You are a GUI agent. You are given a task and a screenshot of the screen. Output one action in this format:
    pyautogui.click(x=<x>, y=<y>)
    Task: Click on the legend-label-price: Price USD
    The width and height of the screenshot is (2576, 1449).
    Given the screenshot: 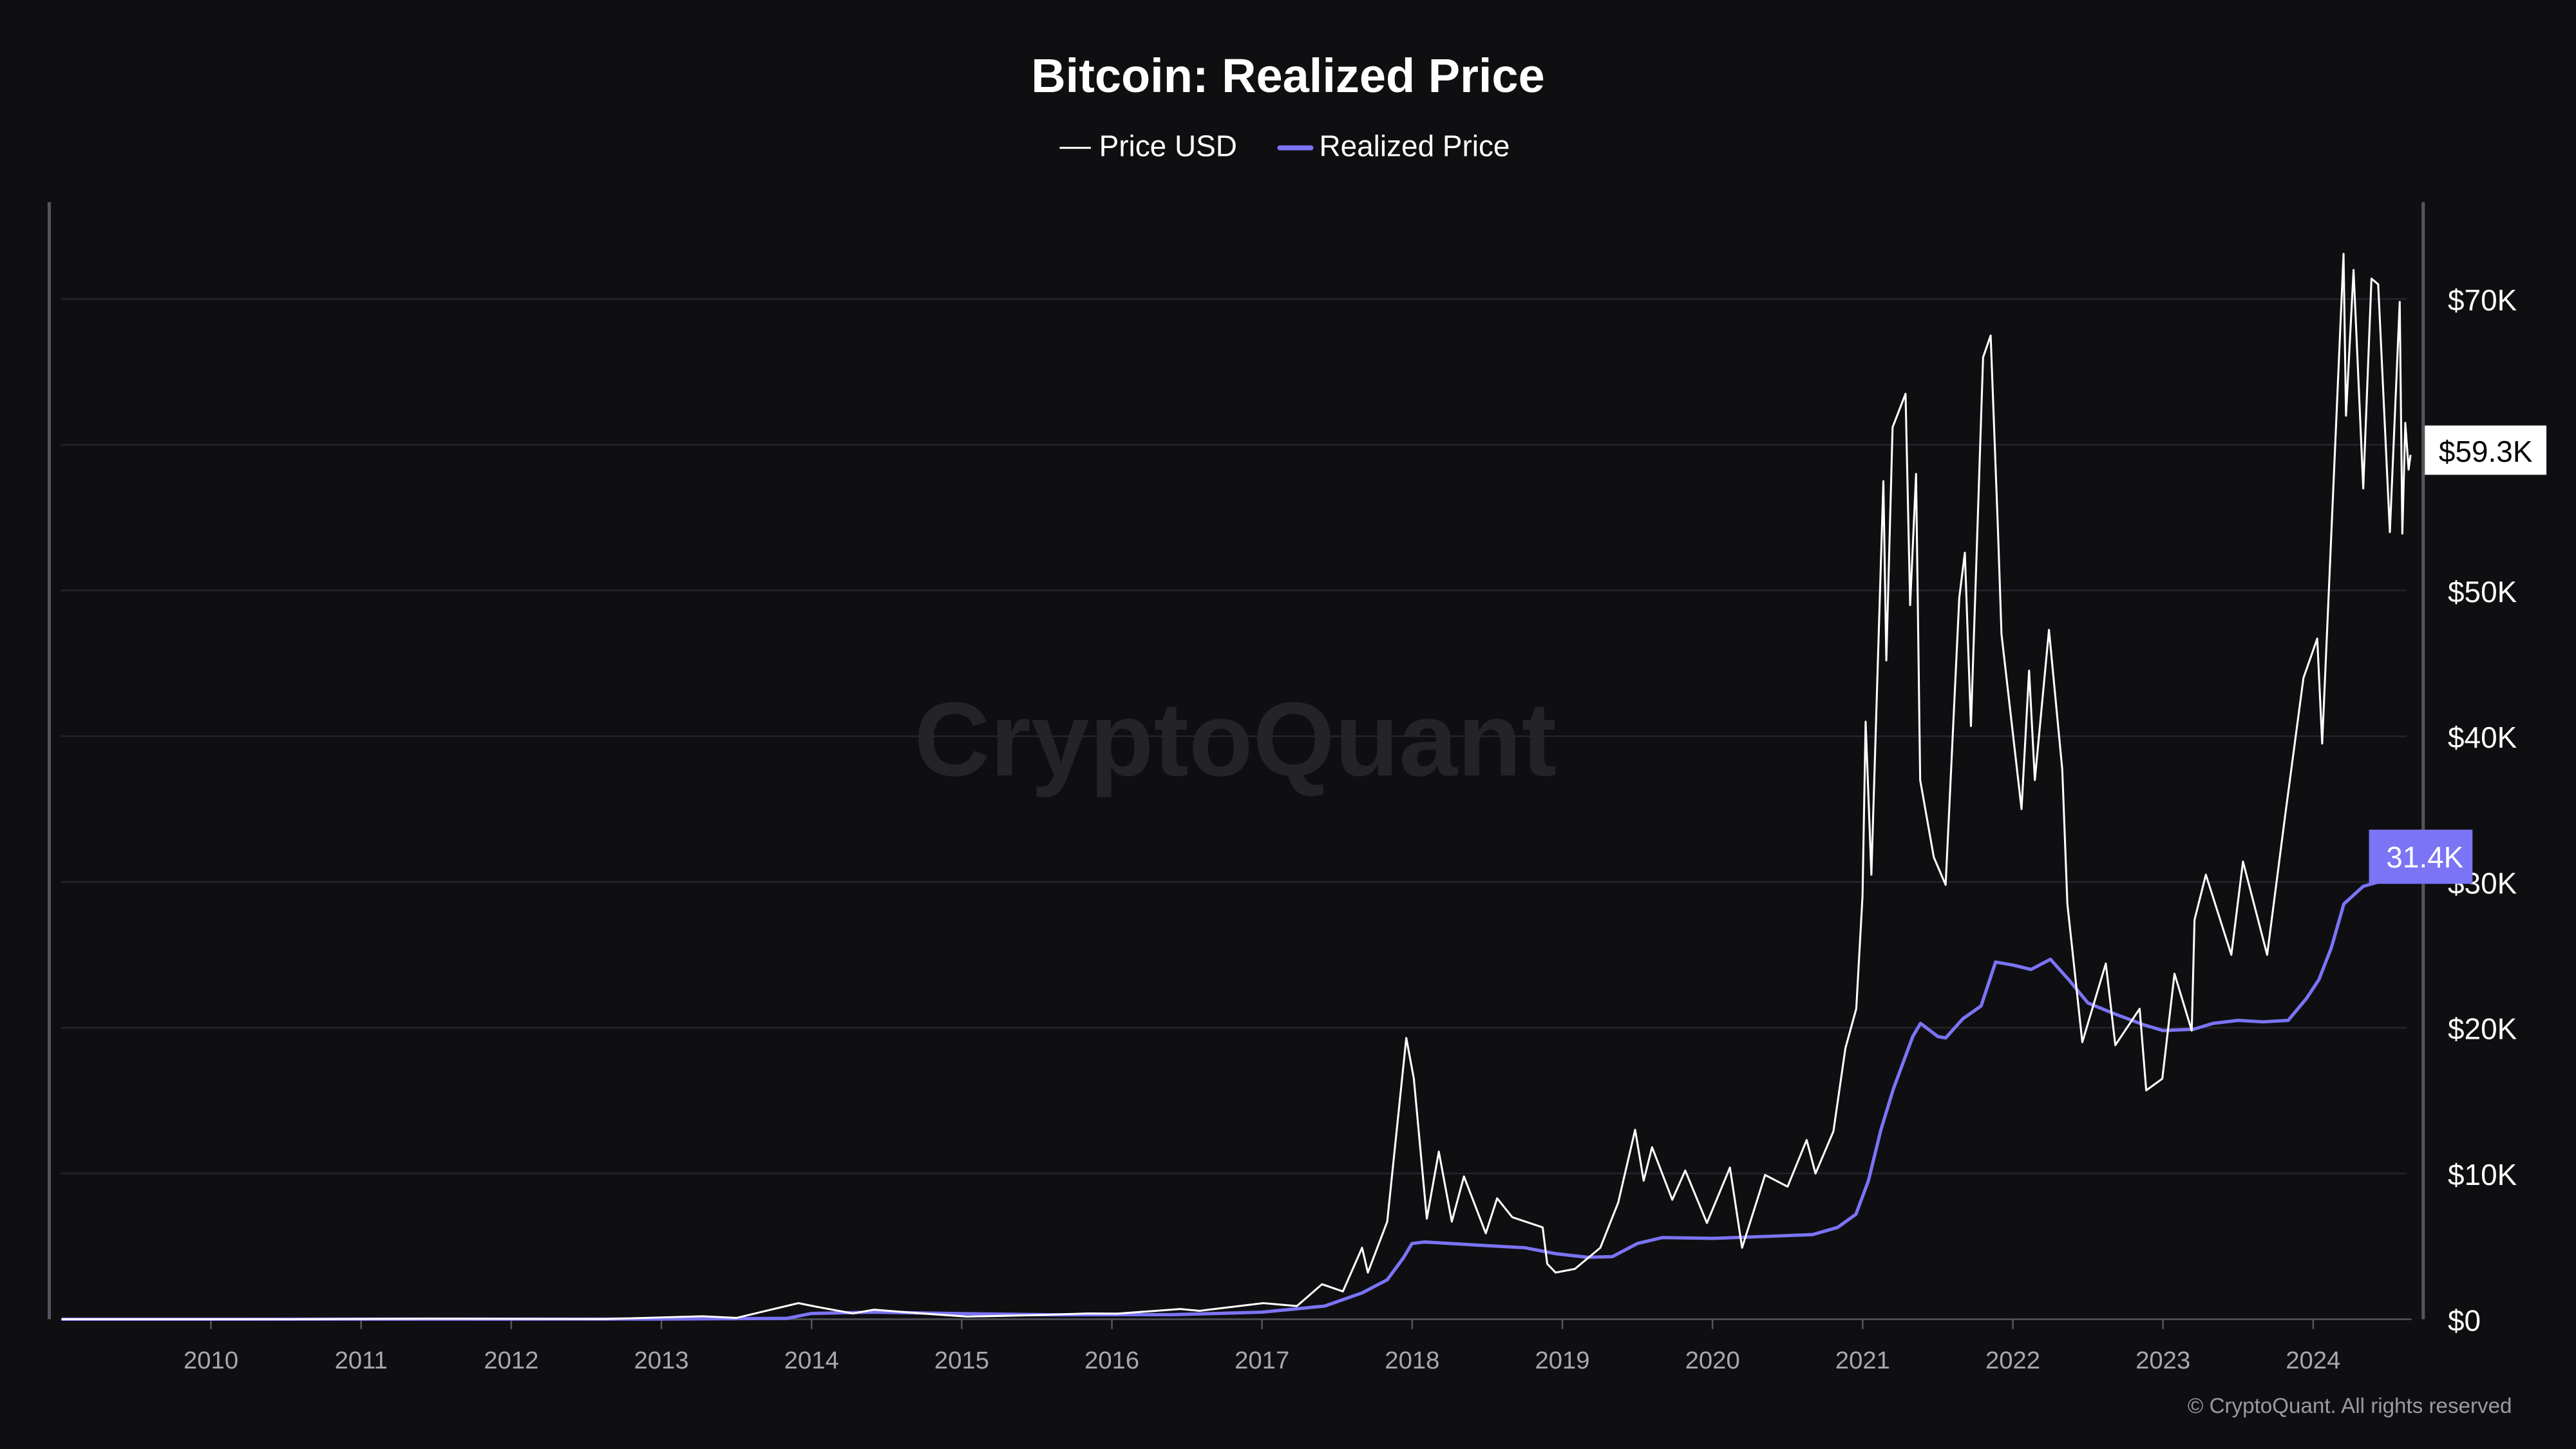 What is the action you would take?
    pyautogui.click(x=1168, y=145)
    